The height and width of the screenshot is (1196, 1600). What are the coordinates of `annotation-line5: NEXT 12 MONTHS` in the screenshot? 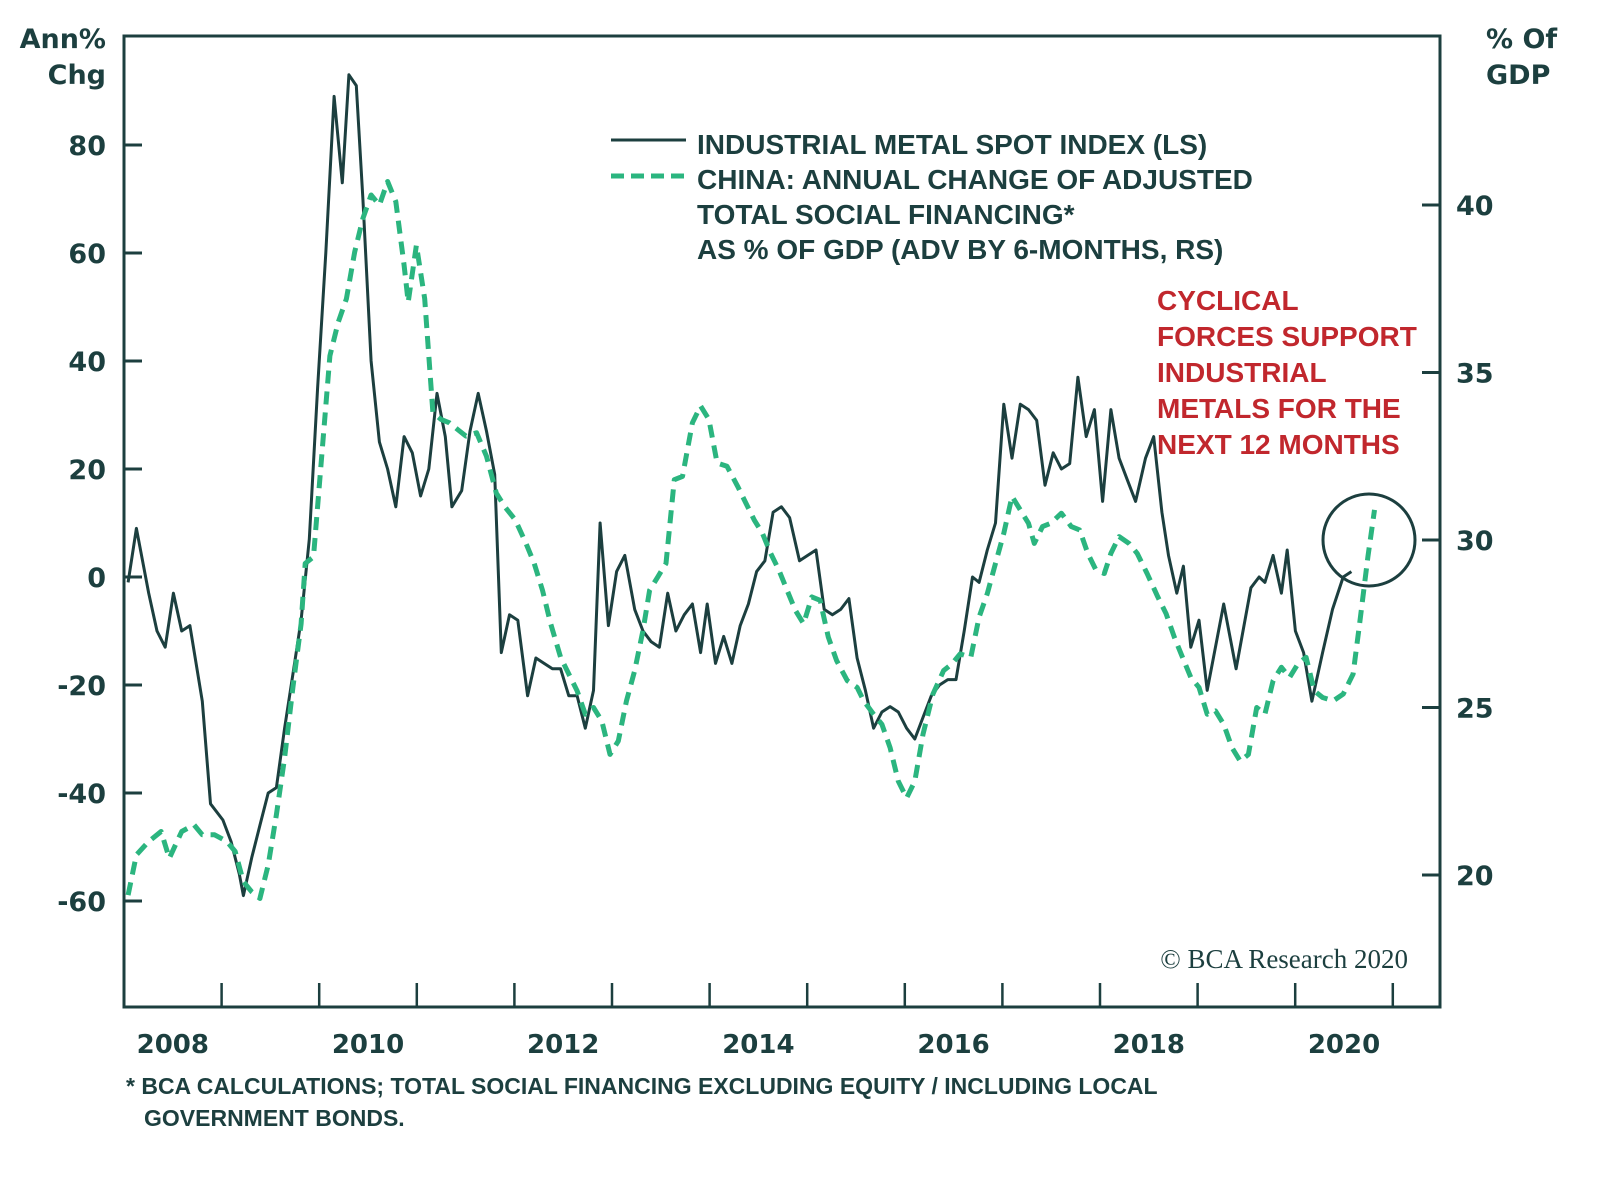 It's located at (1278, 444).